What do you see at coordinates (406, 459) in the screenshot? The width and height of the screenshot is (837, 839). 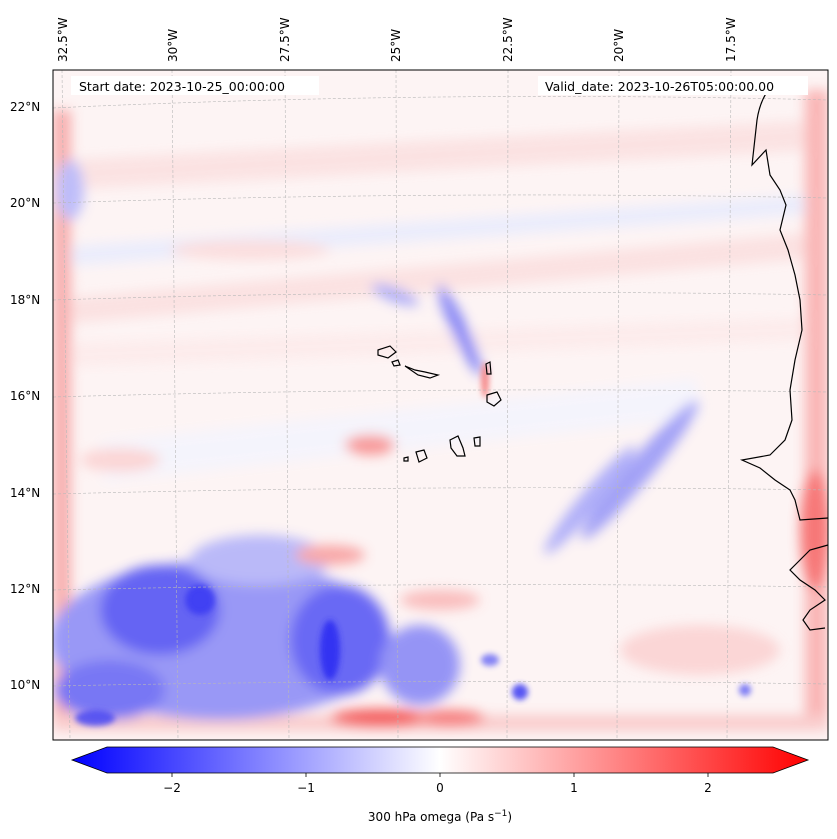 I see `island-brava` at bounding box center [406, 459].